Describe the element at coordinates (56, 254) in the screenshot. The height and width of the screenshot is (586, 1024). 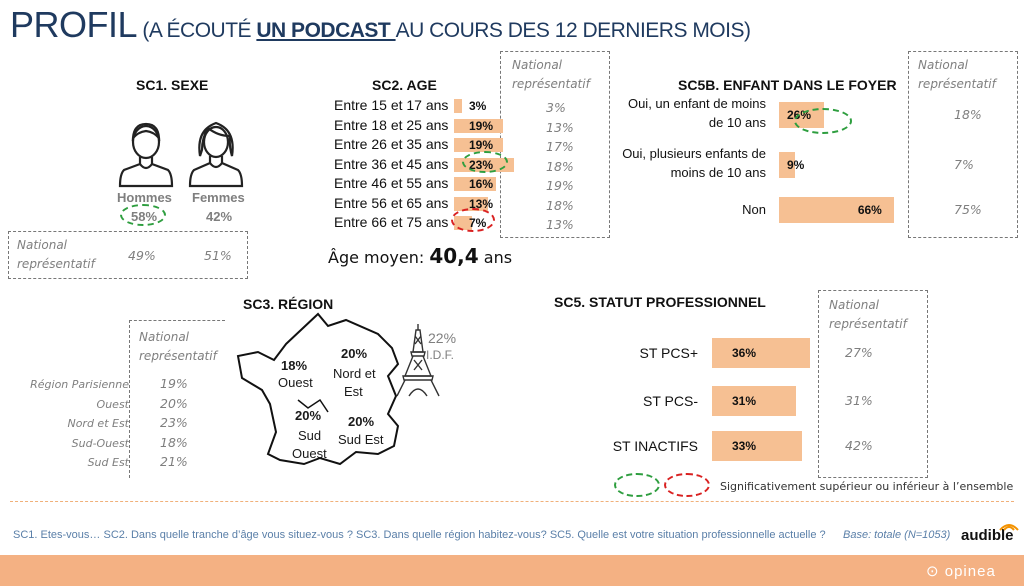
I see `sexe-national-label: National représentatif` at that location.